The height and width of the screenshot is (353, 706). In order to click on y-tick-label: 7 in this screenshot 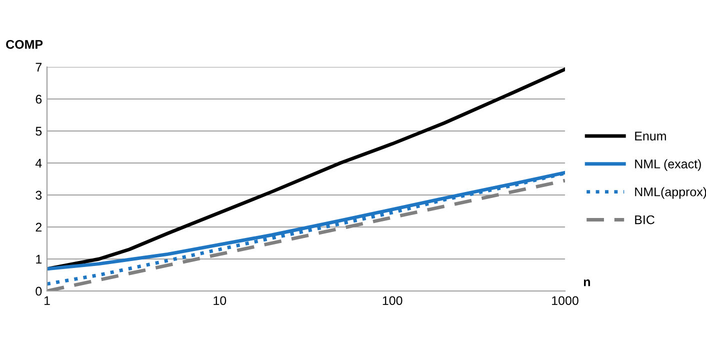, I will do `click(39, 67)`.